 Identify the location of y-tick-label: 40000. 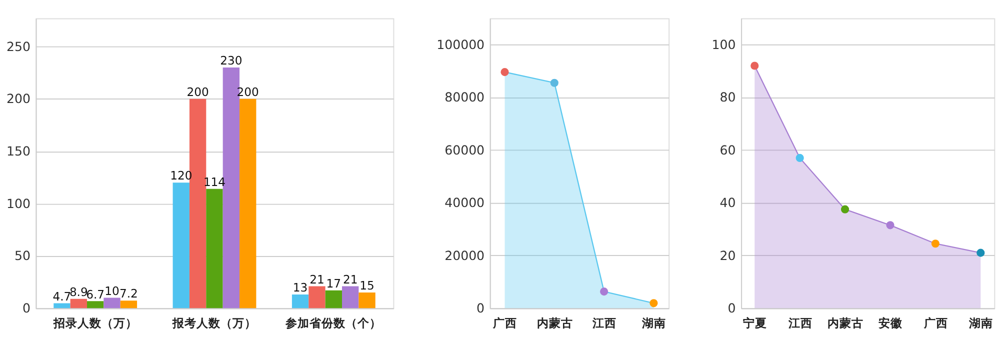
(464, 202).